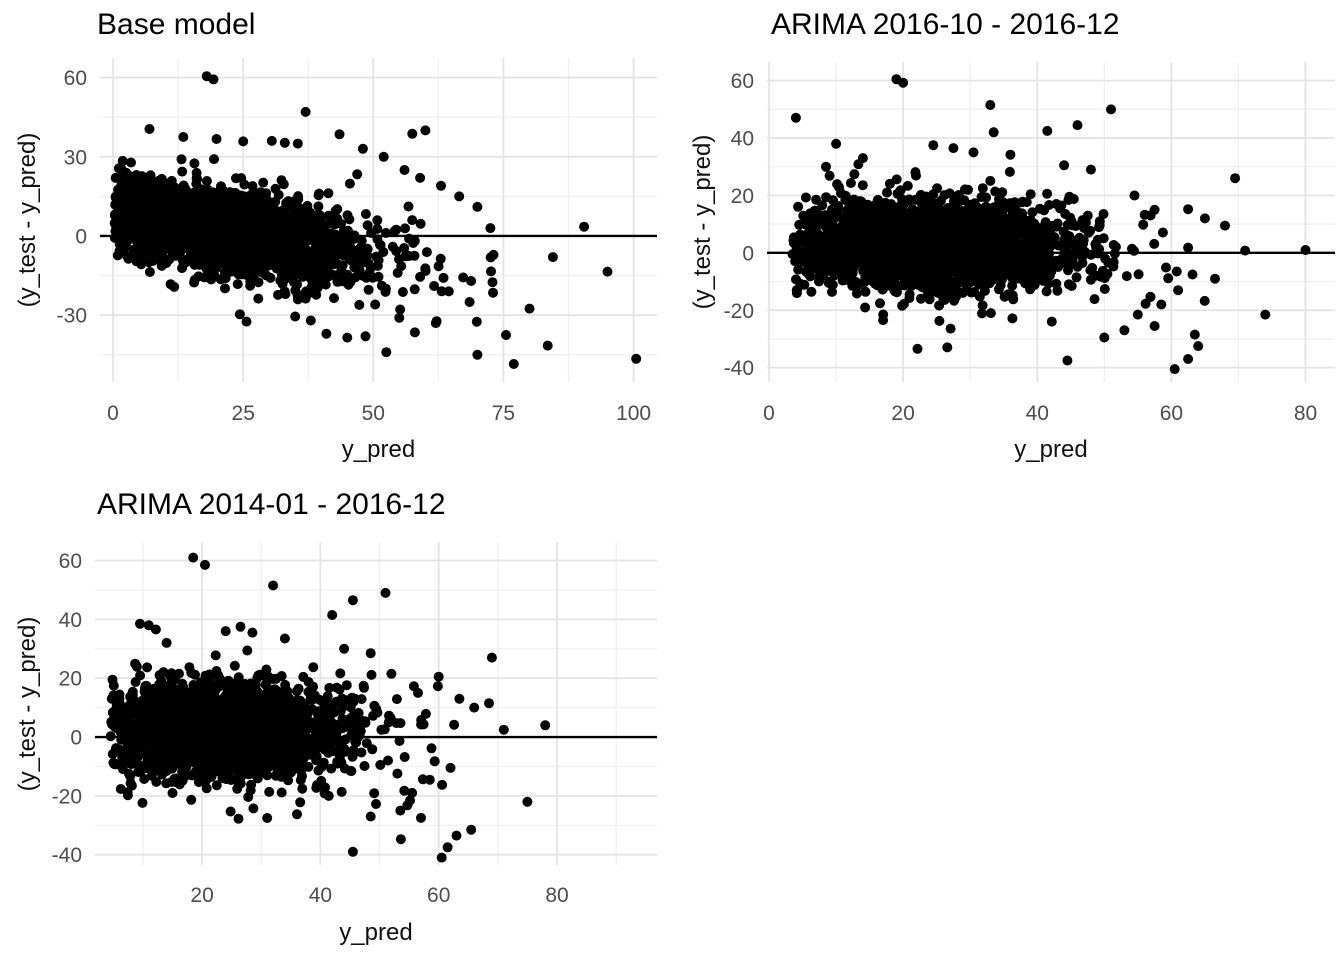 The image size is (1344, 960). What do you see at coordinates (739, 225) in the screenshot?
I see `y-tick-labels: -40 -20 0 20 40 60` at bounding box center [739, 225].